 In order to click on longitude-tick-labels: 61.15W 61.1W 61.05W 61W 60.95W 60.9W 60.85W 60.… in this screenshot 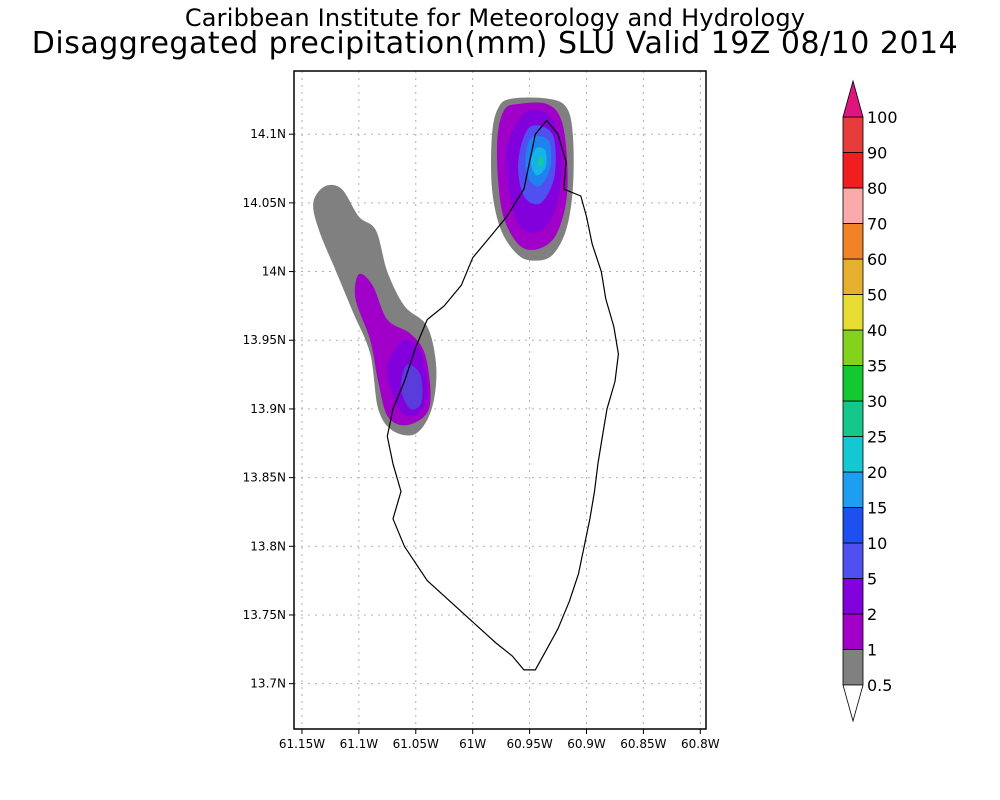, I will do `click(499, 740)`.